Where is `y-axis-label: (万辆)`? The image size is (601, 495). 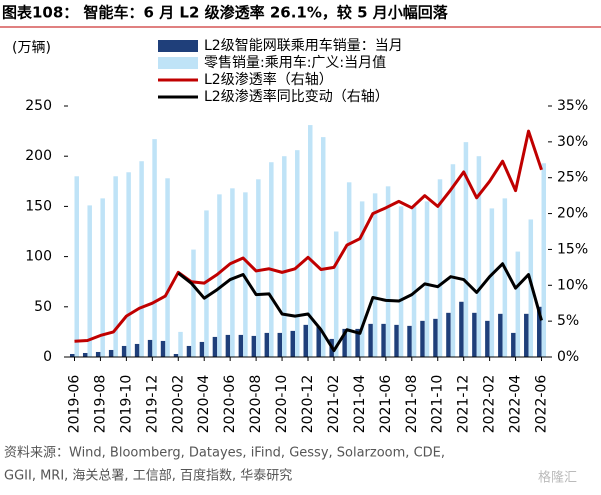
y-axis-label: (万辆) is located at coordinates (31, 48).